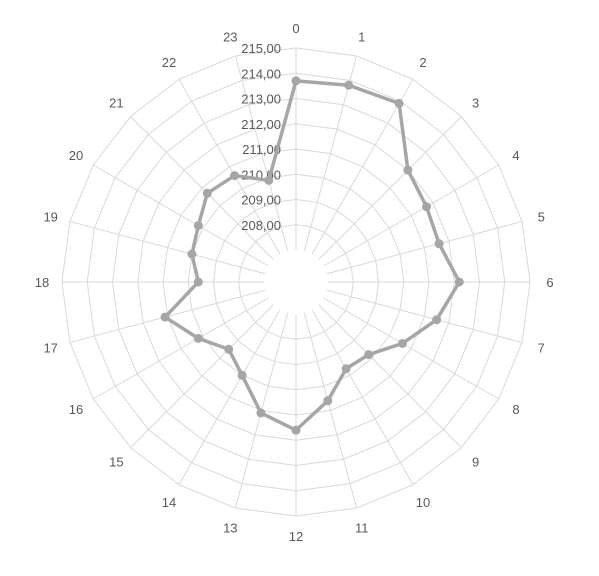 The width and height of the screenshot is (599, 576). Describe the element at coordinates (295, 28) in the screenshot. I see `category-label: 0` at that location.